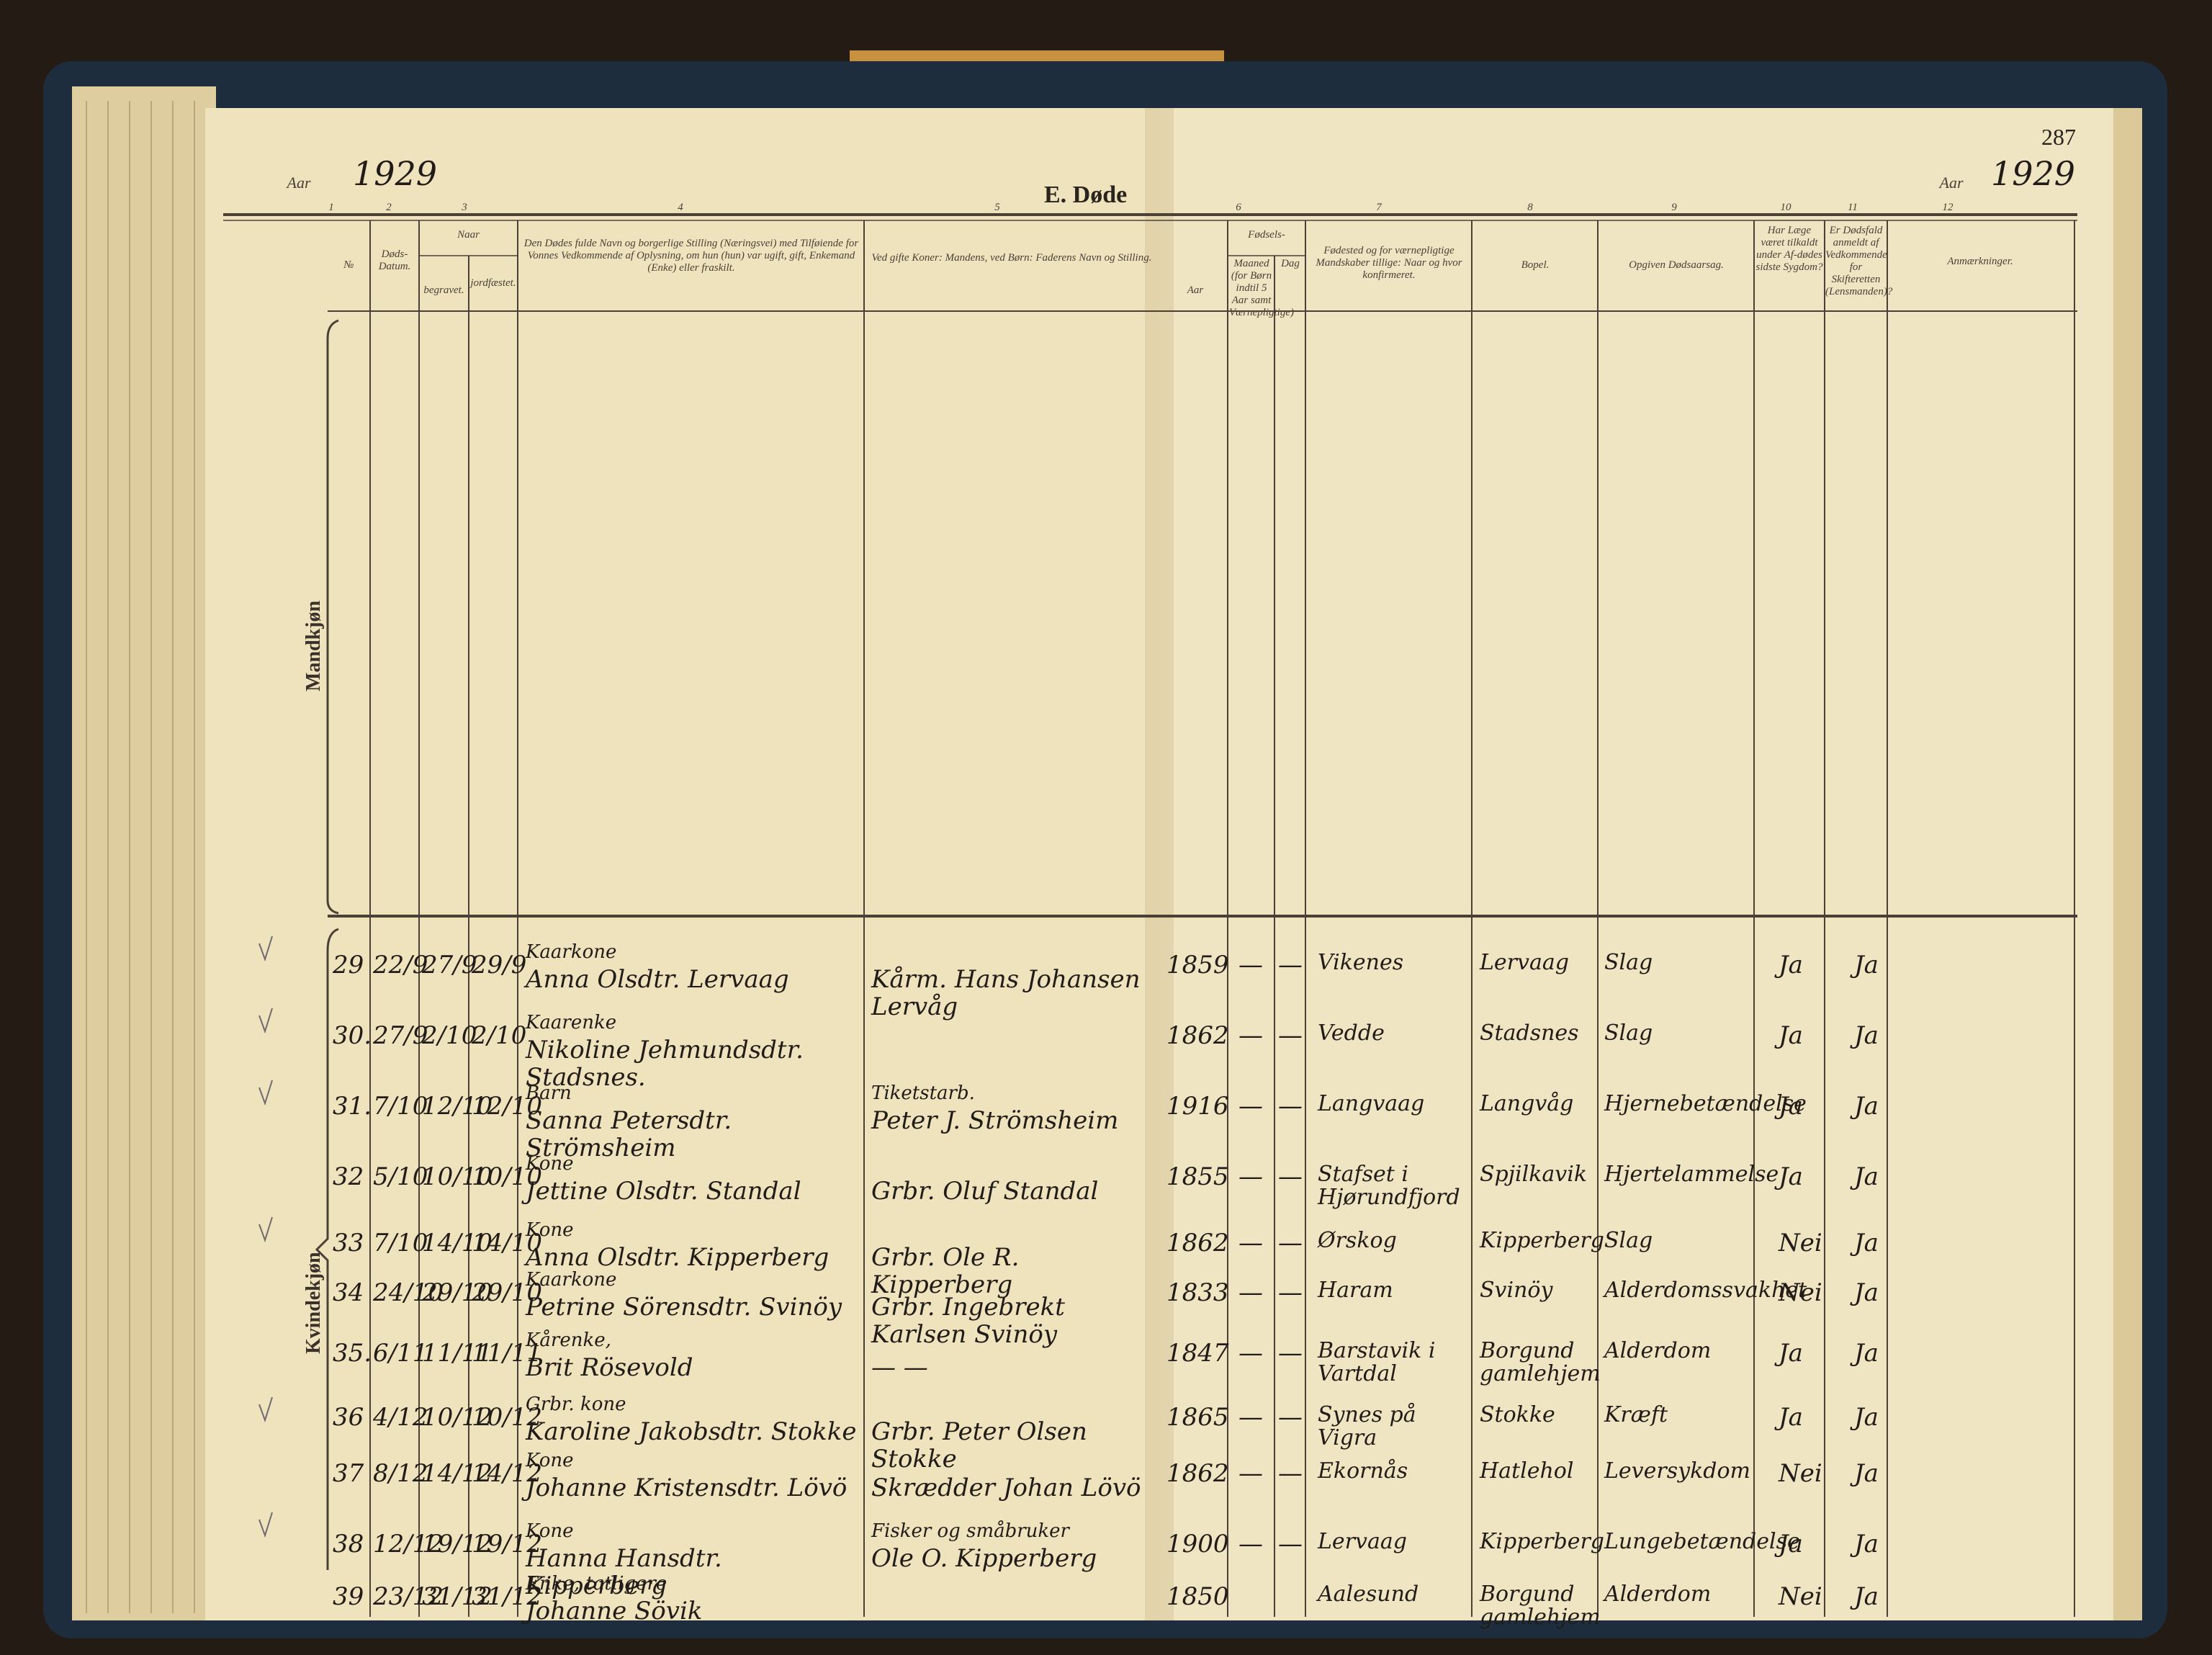  Describe the element at coordinates (1352, 1033) in the screenshot. I see `entry-birthplace: Vedde` at that location.